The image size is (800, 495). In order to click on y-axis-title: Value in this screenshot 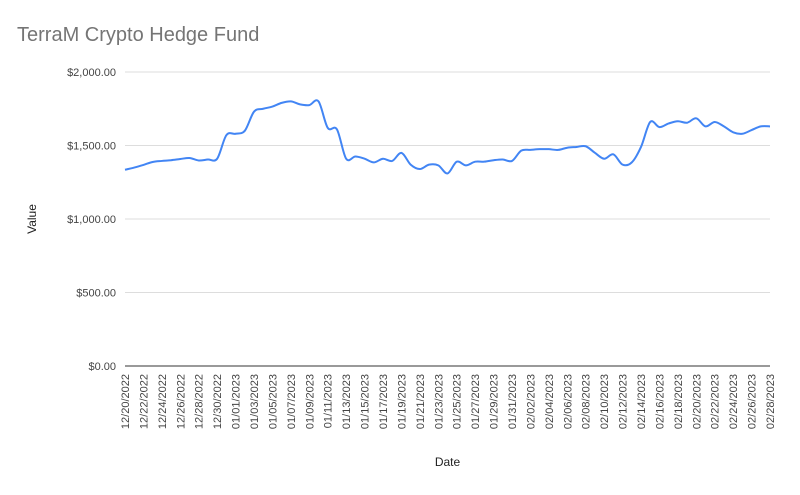, I will do `click(32, 219)`.